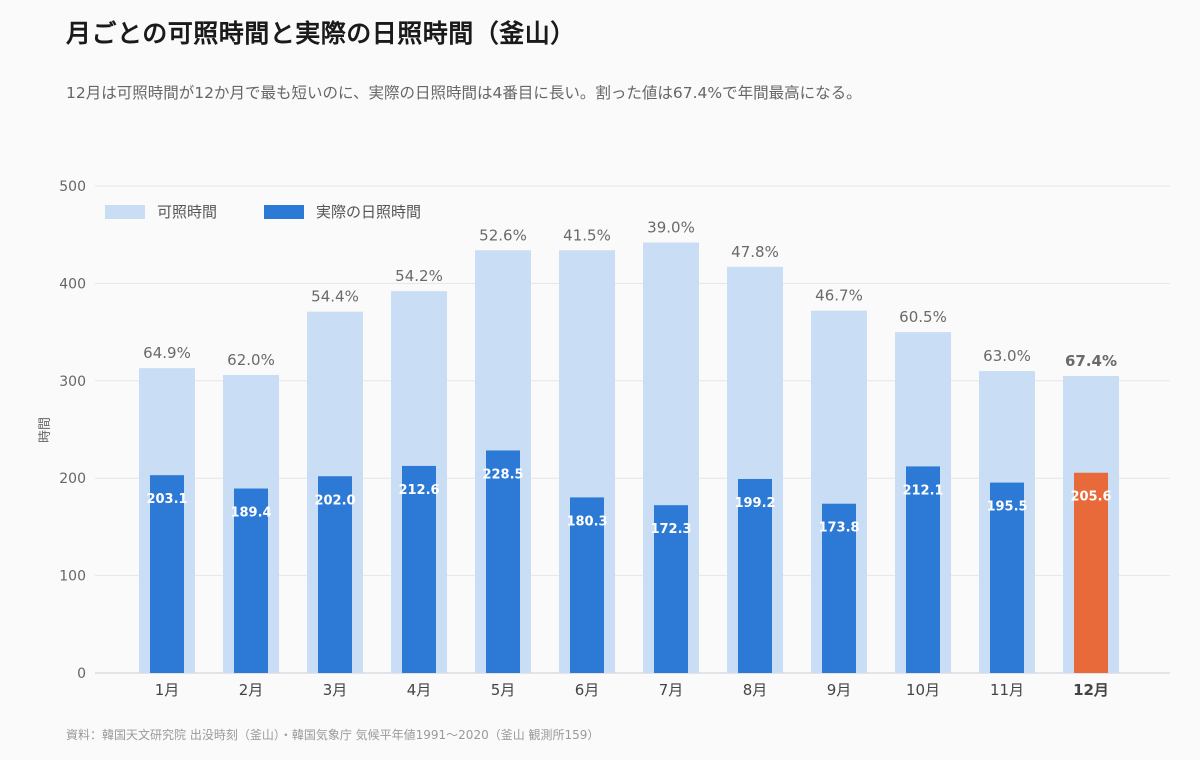  What do you see at coordinates (1006, 507) in the screenshot?
I see `actual-value-label: 195.5` at bounding box center [1006, 507].